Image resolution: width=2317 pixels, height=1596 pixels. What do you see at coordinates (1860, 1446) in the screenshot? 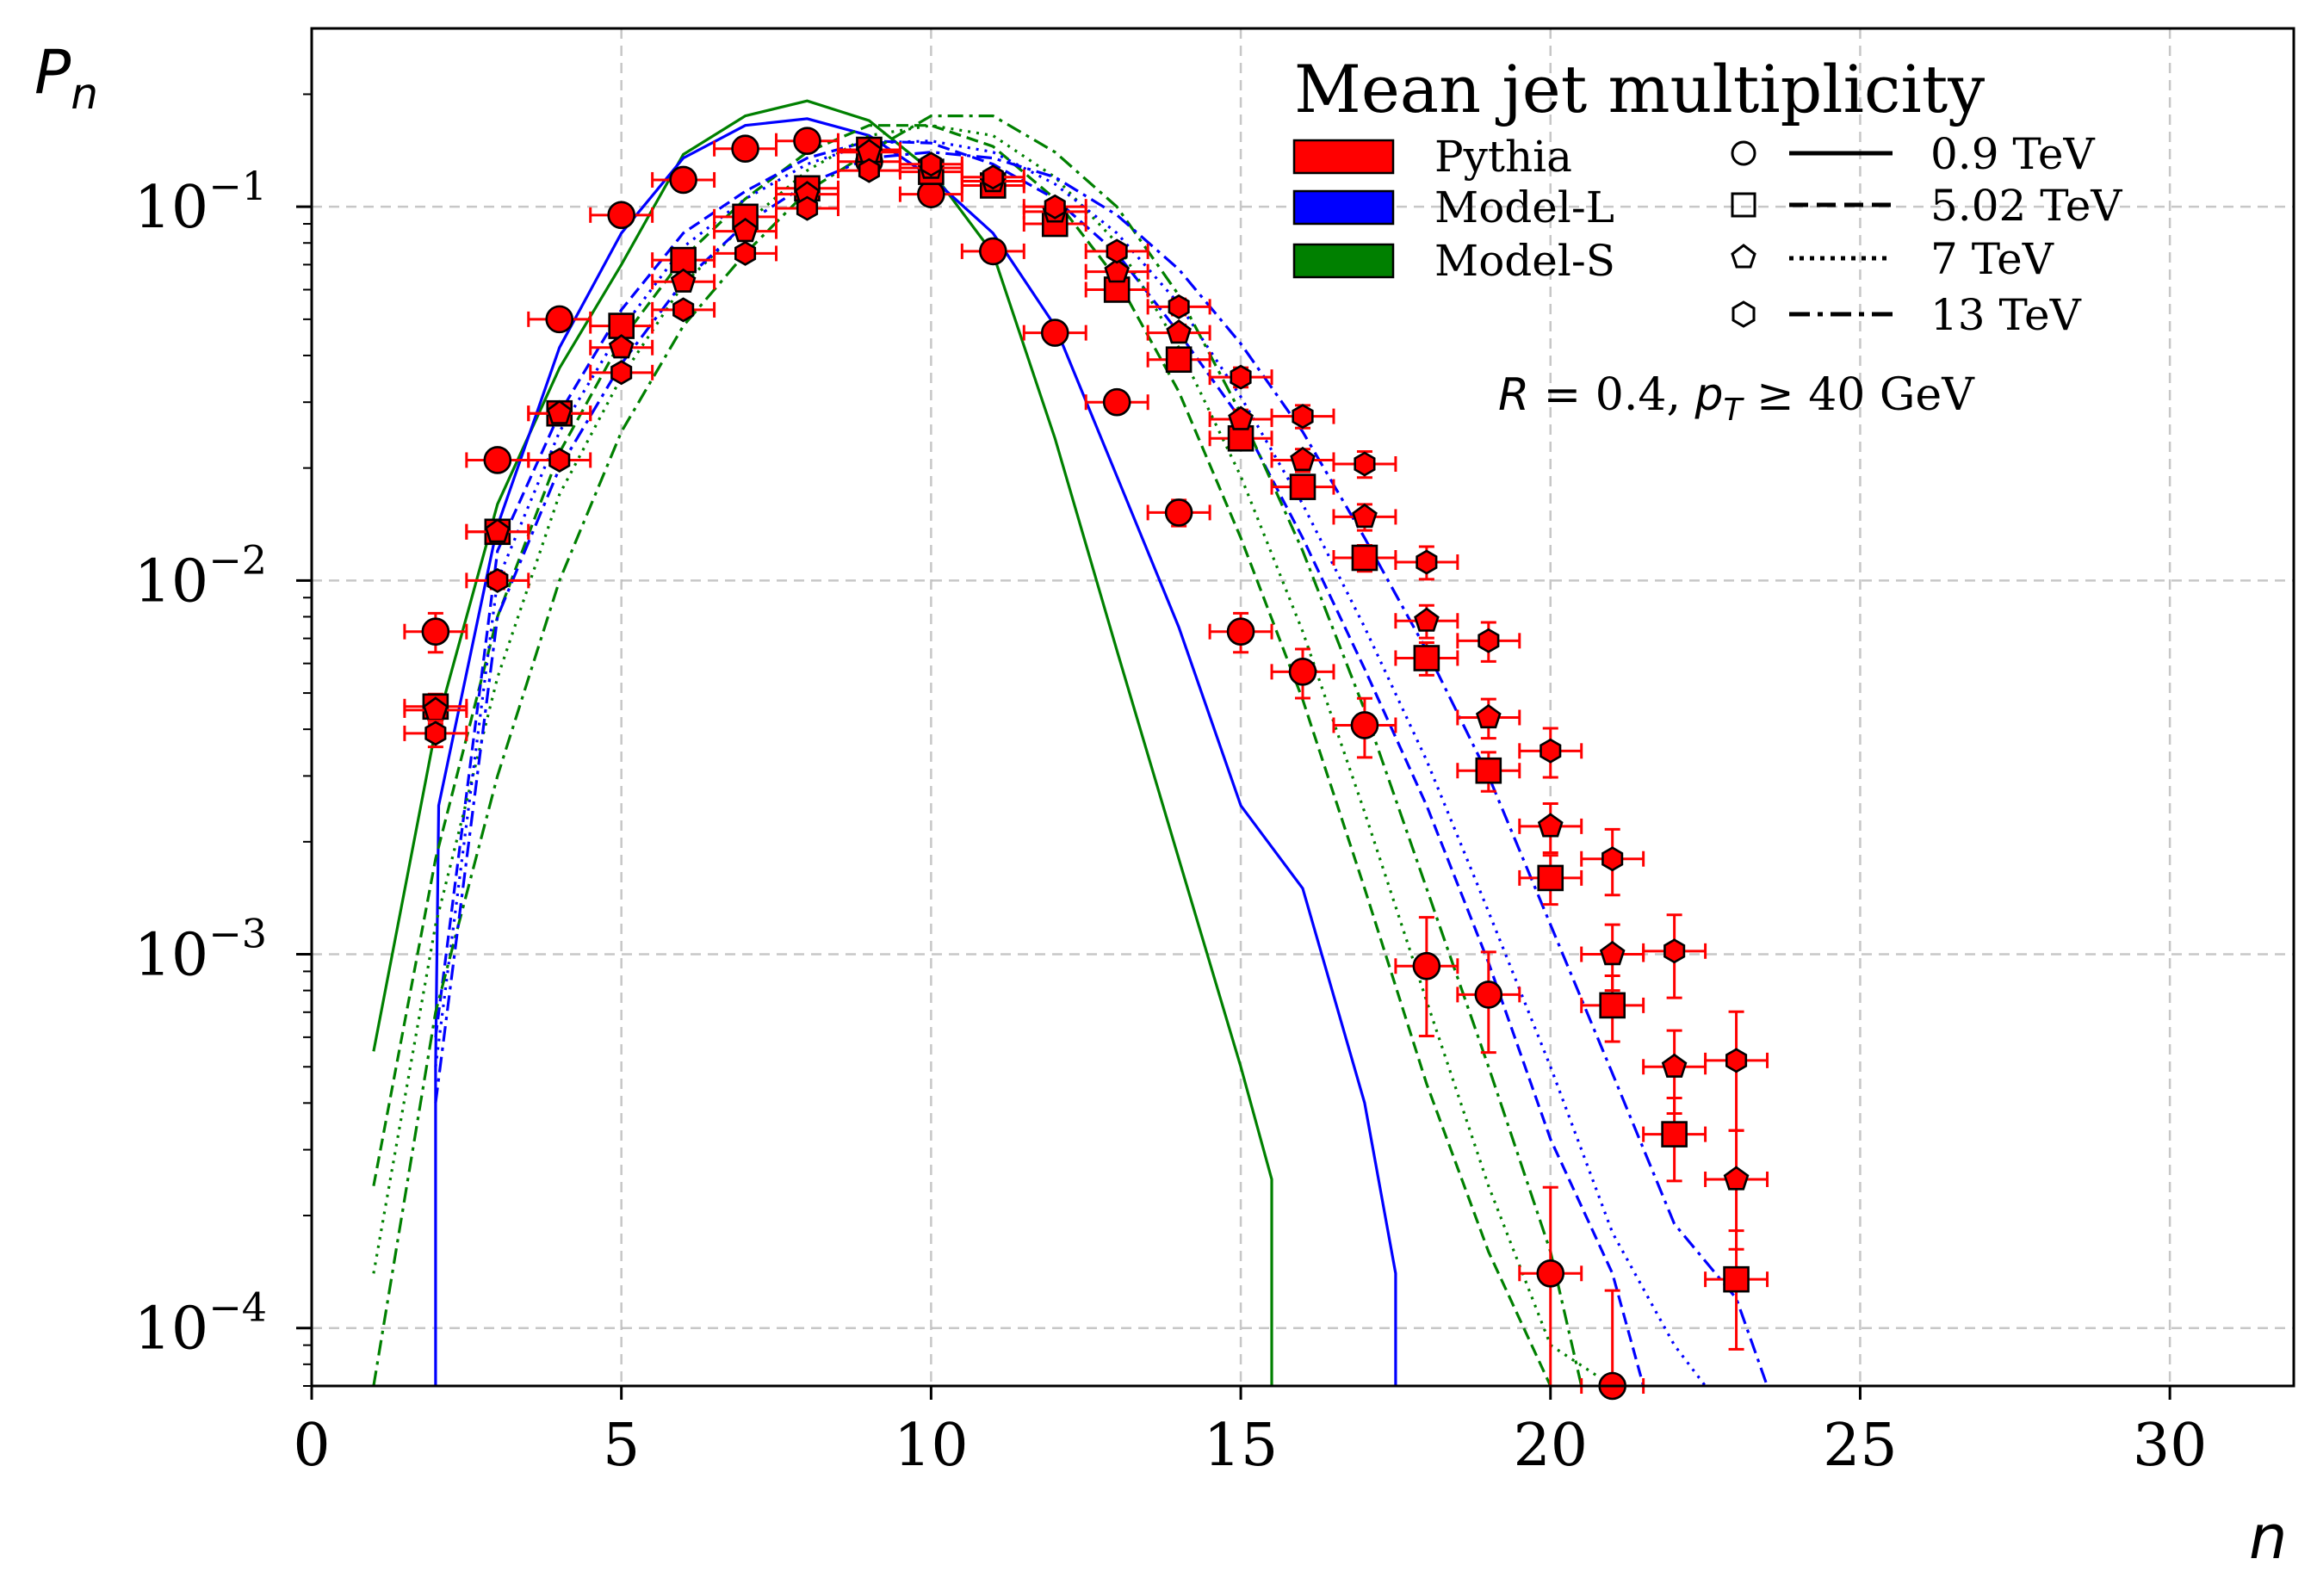
I see `x-tick-label: 25` at bounding box center [1860, 1446].